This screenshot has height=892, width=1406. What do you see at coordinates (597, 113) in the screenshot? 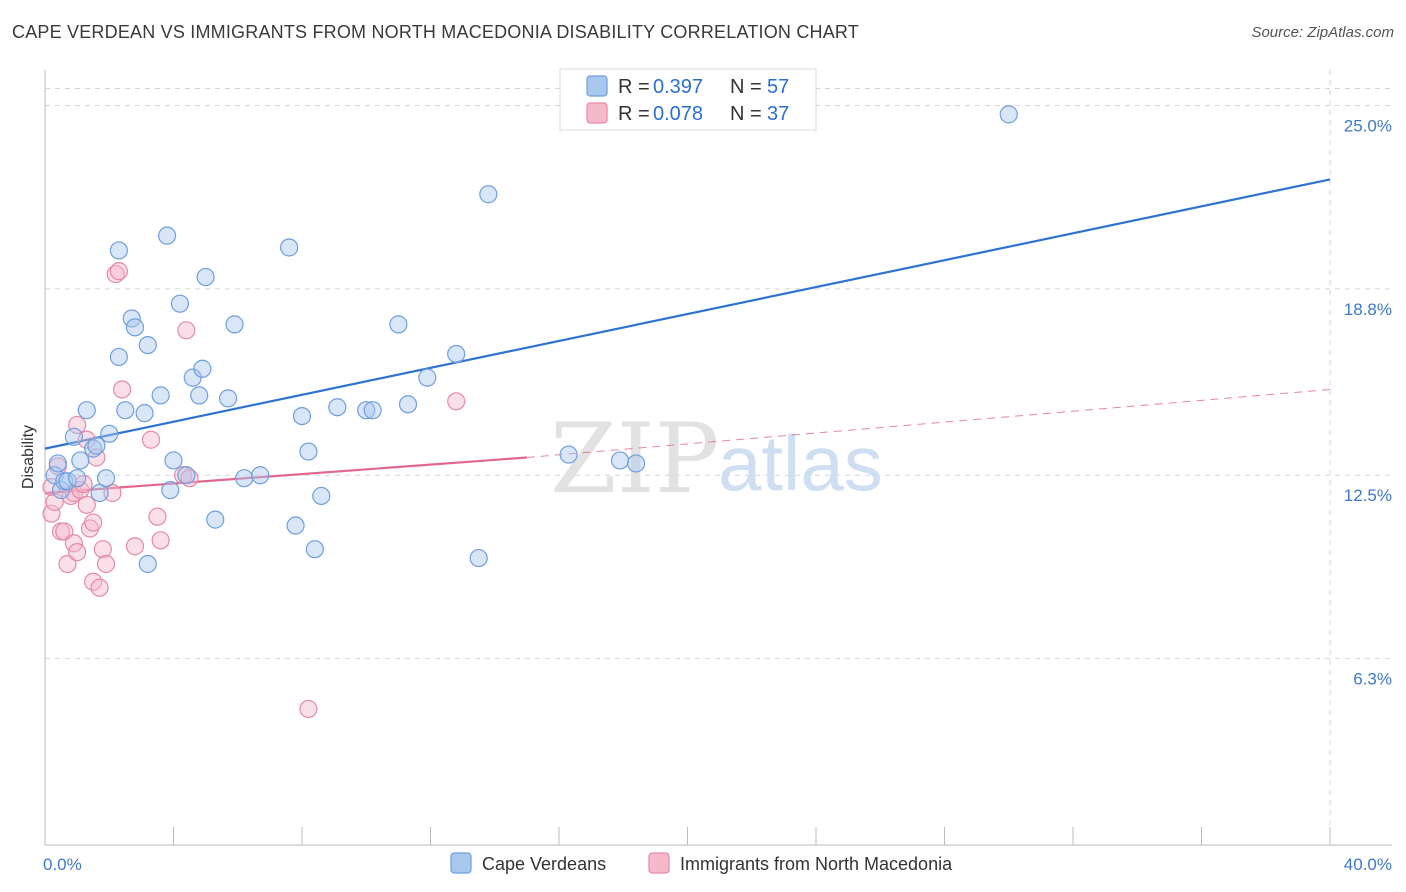
I see `legend-swatch-pink` at bounding box center [597, 113].